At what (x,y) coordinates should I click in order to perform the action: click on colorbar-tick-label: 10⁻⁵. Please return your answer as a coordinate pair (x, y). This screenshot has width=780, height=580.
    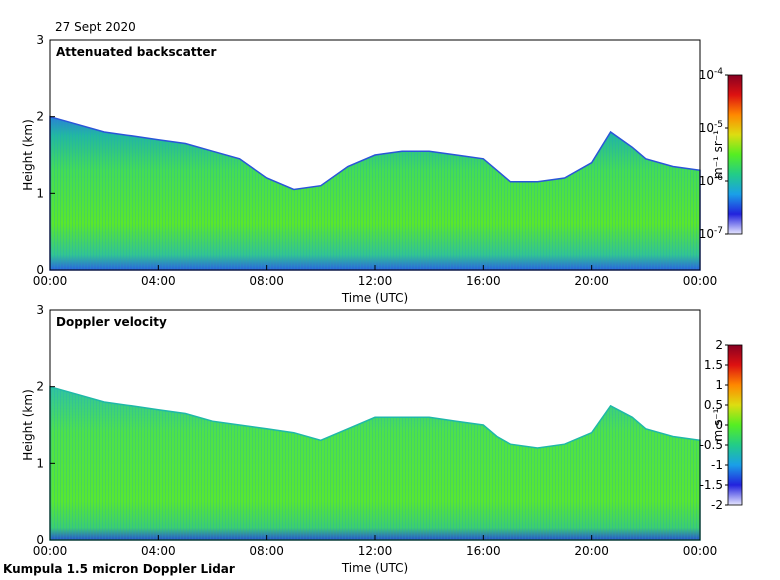
    Looking at the image, I should click on (711, 127).